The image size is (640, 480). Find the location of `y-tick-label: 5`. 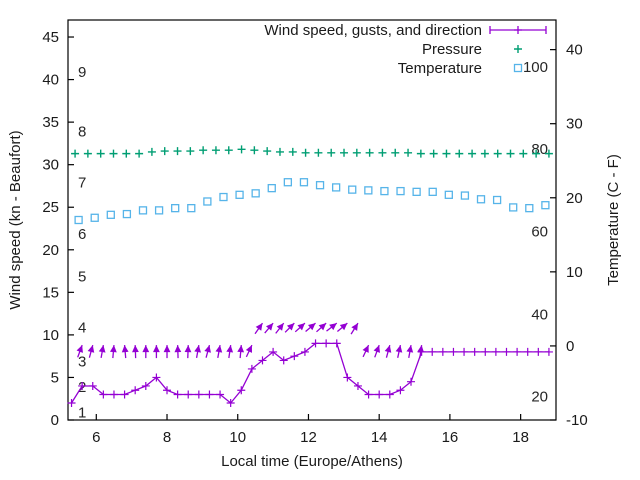

y-tick-label: 5 is located at coordinates (55, 377).